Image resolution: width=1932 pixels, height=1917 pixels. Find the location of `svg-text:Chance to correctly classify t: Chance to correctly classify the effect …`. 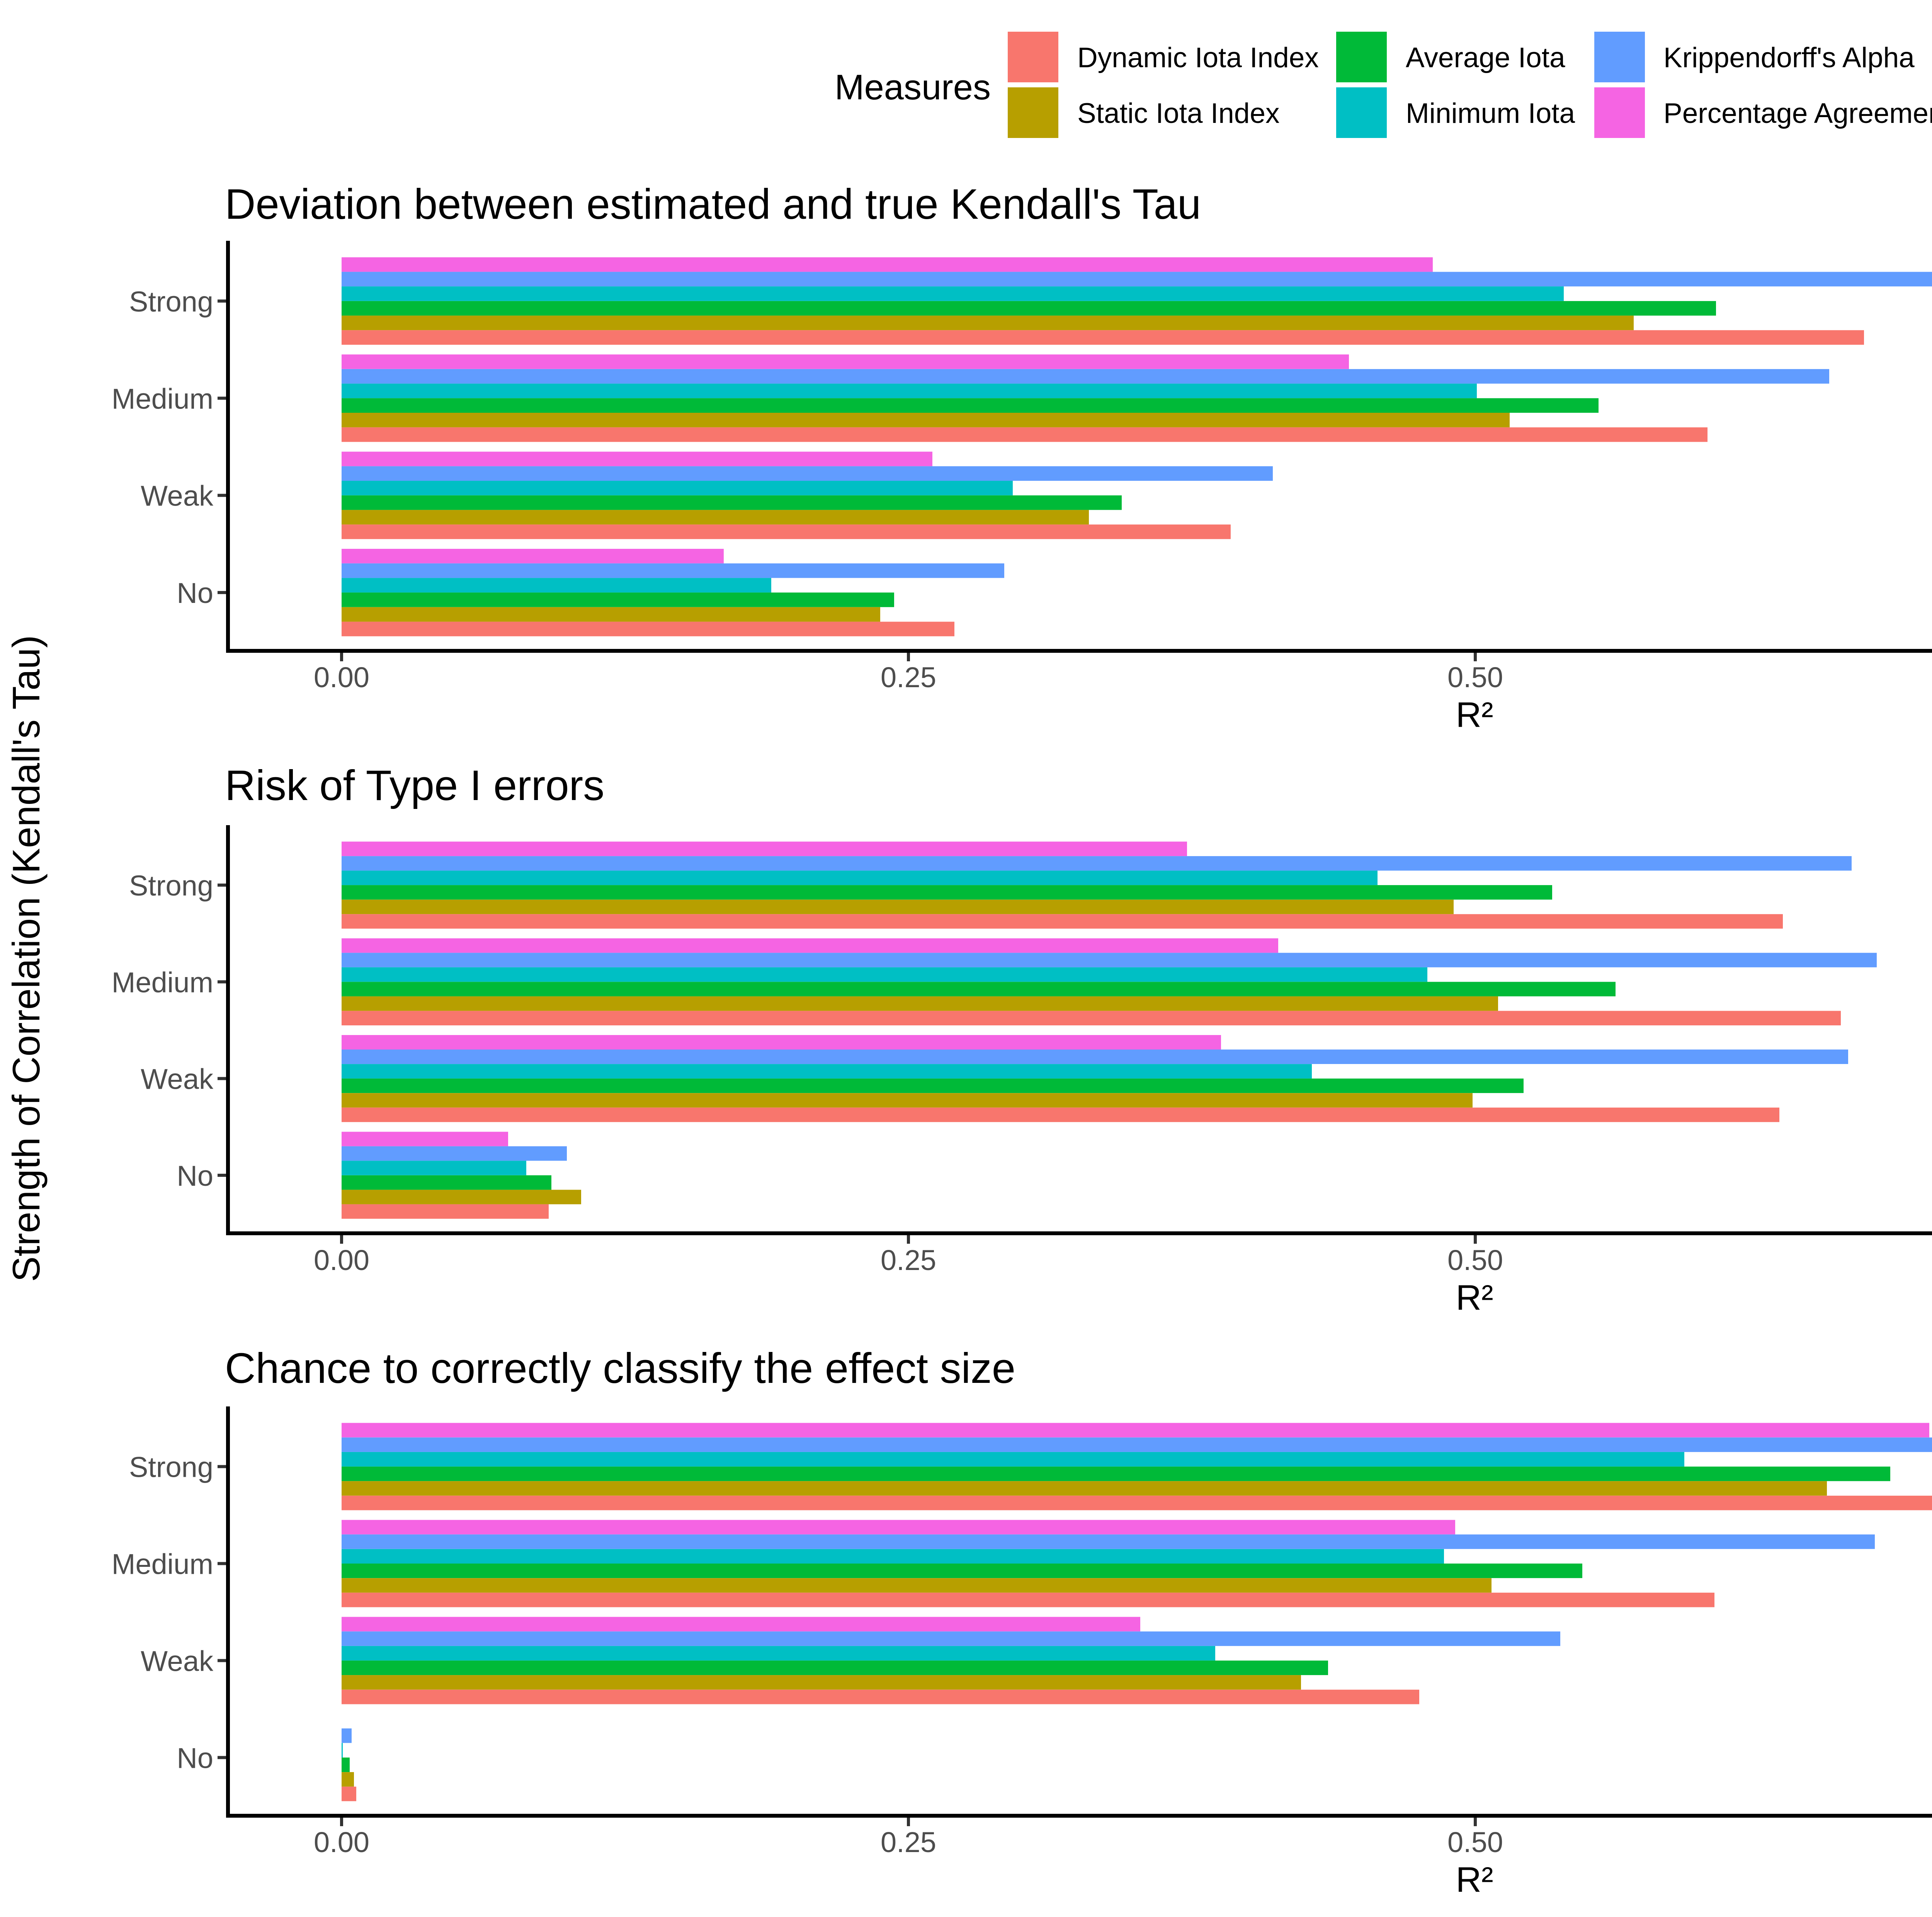

svg-text:Chance to correctly classify t: Chance to correctly classify the effect … is located at coordinates (620, 1369).